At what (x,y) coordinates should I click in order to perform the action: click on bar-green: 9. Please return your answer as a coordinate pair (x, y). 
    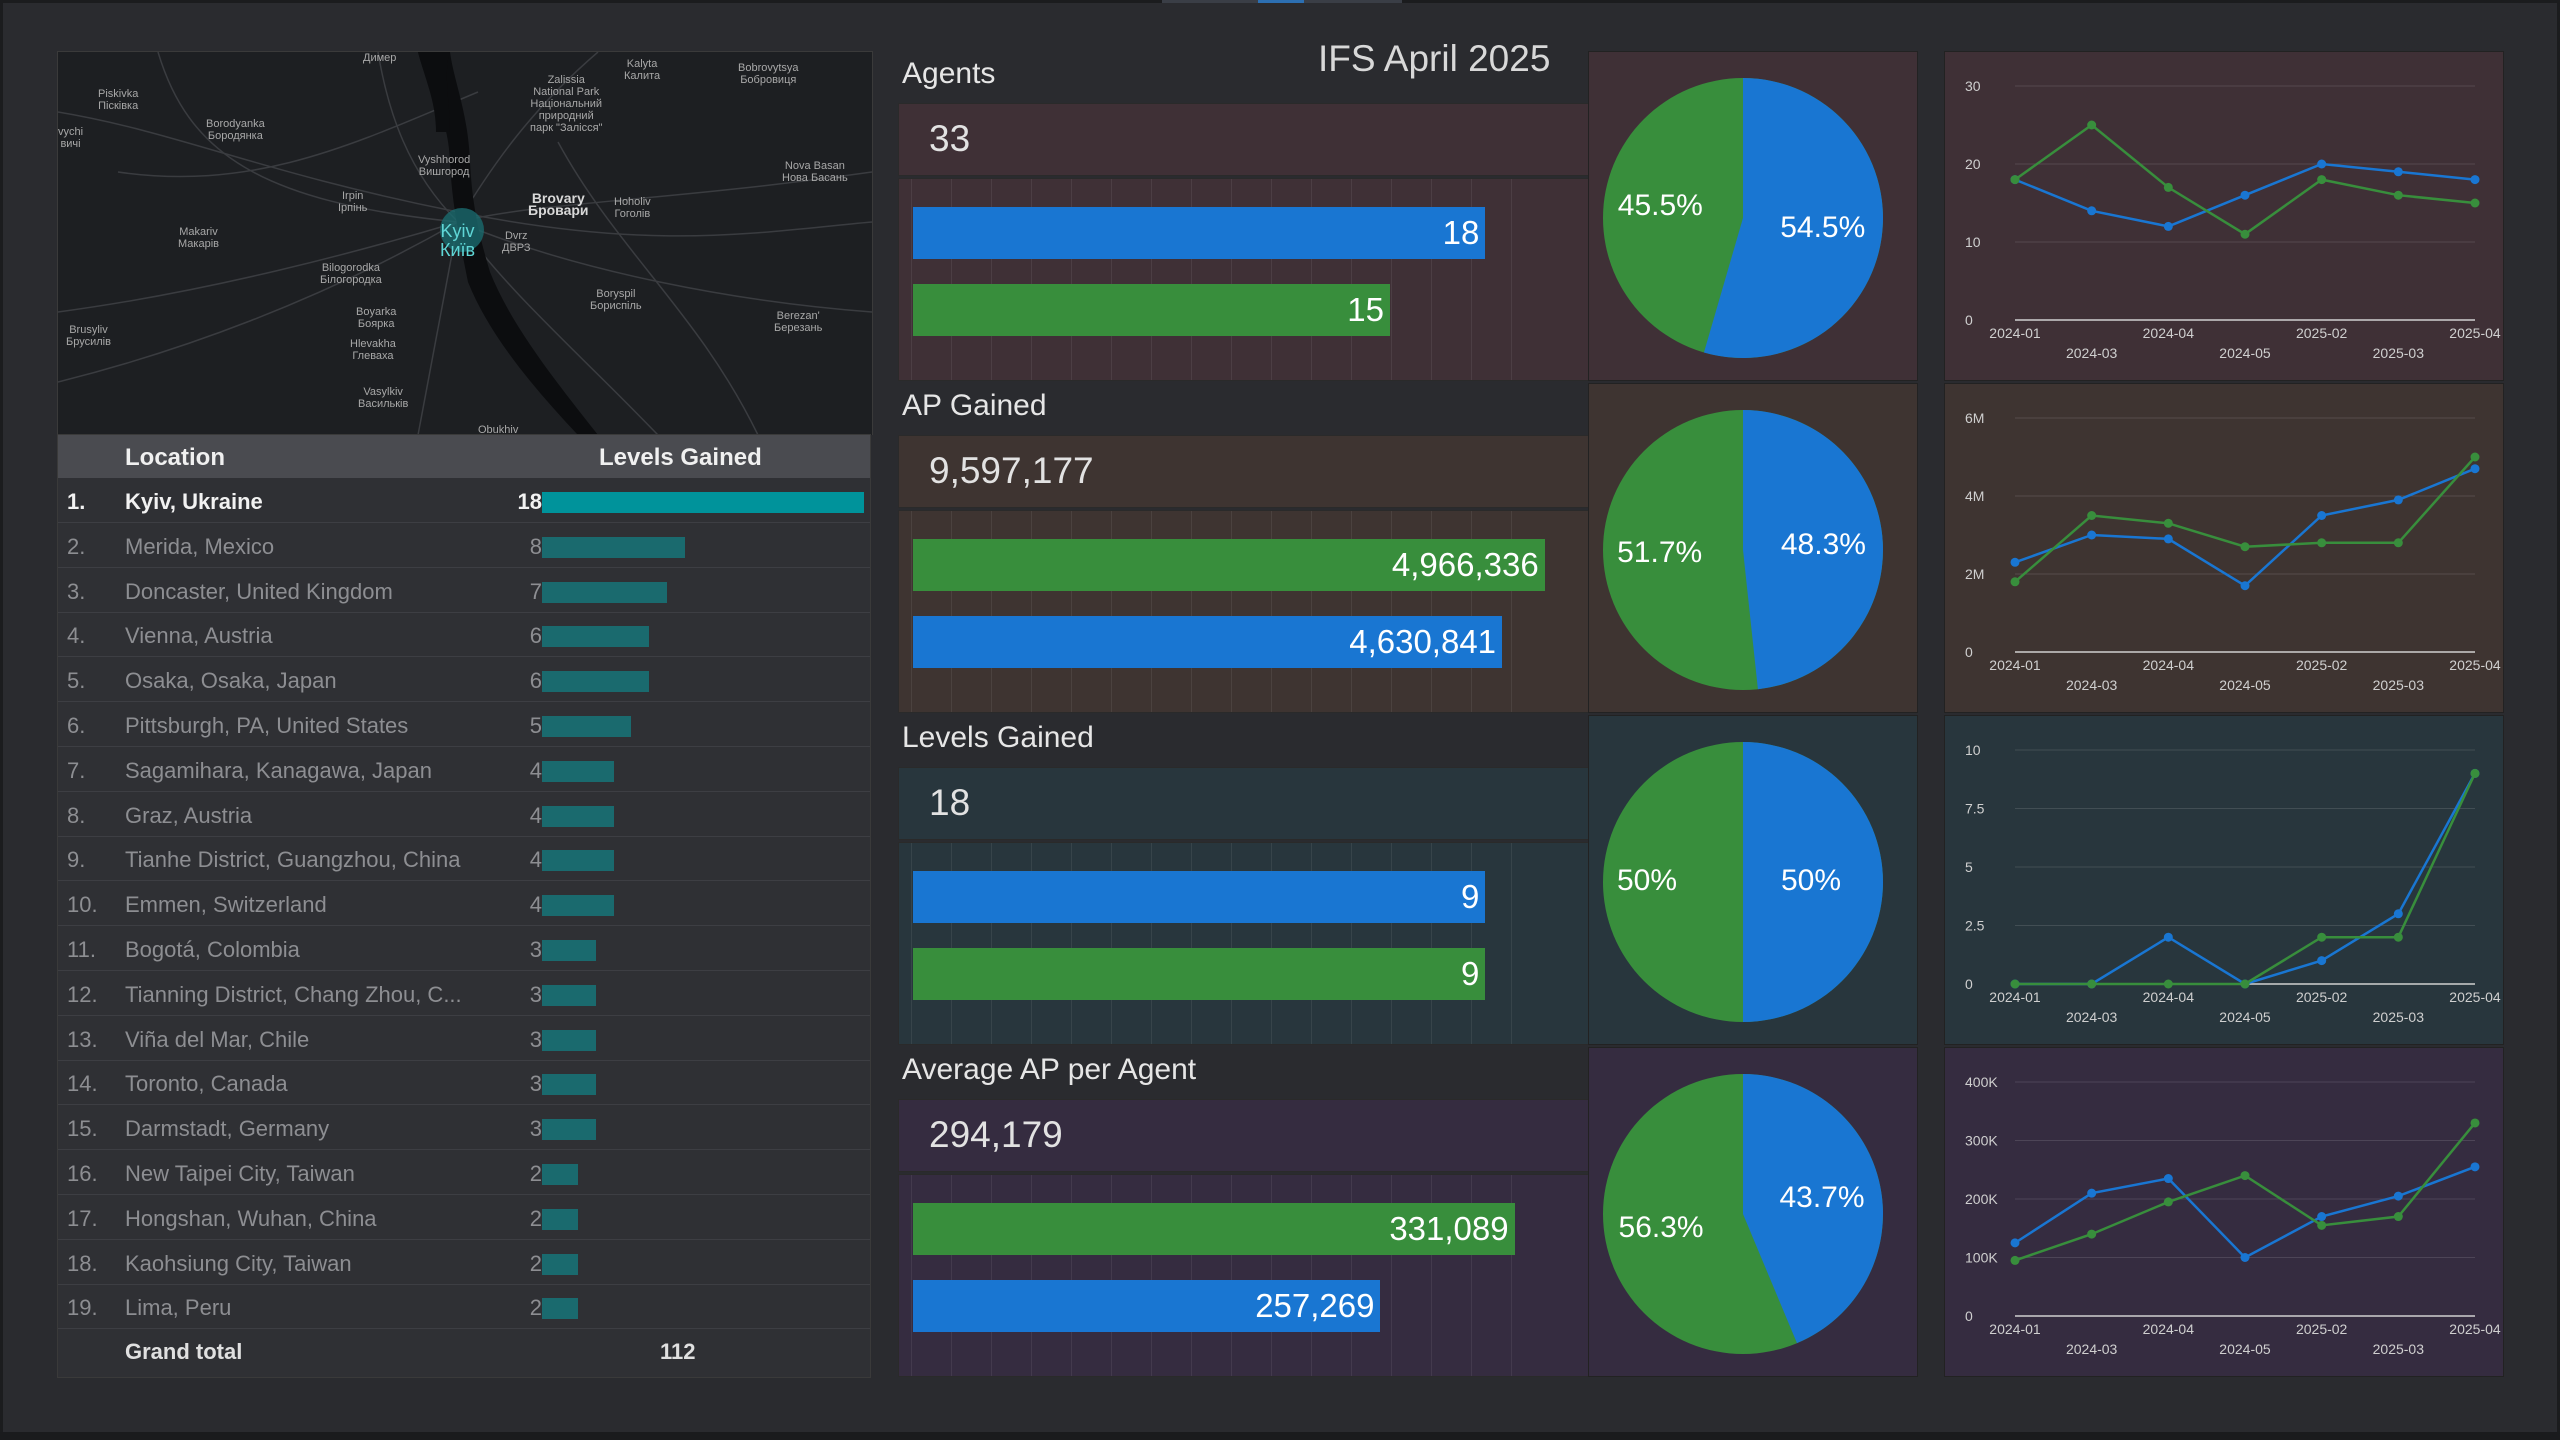
    Looking at the image, I should click on (1199, 974).